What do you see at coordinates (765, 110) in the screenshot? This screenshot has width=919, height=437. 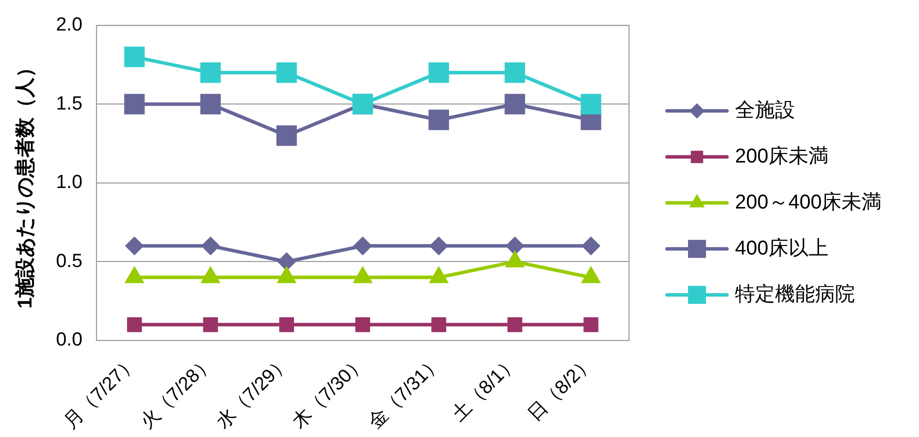 I see `legend-label: 全施設` at bounding box center [765, 110].